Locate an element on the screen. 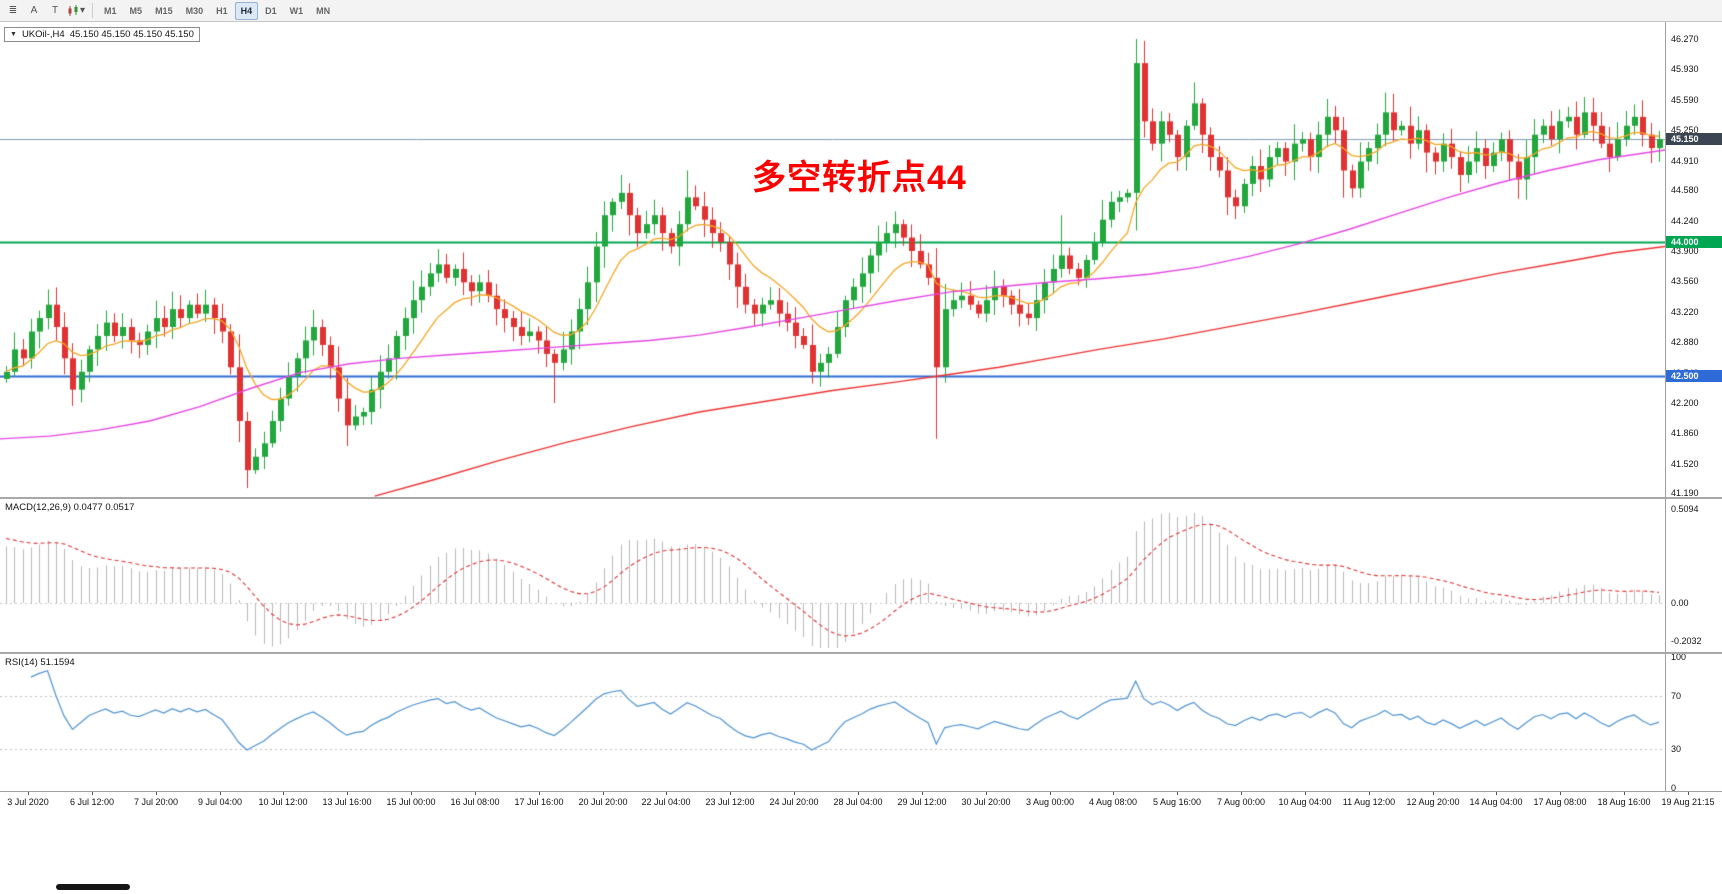 The image size is (1722, 894). time-axis-label: 3 Aug 00:00 is located at coordinates (1050, 802).